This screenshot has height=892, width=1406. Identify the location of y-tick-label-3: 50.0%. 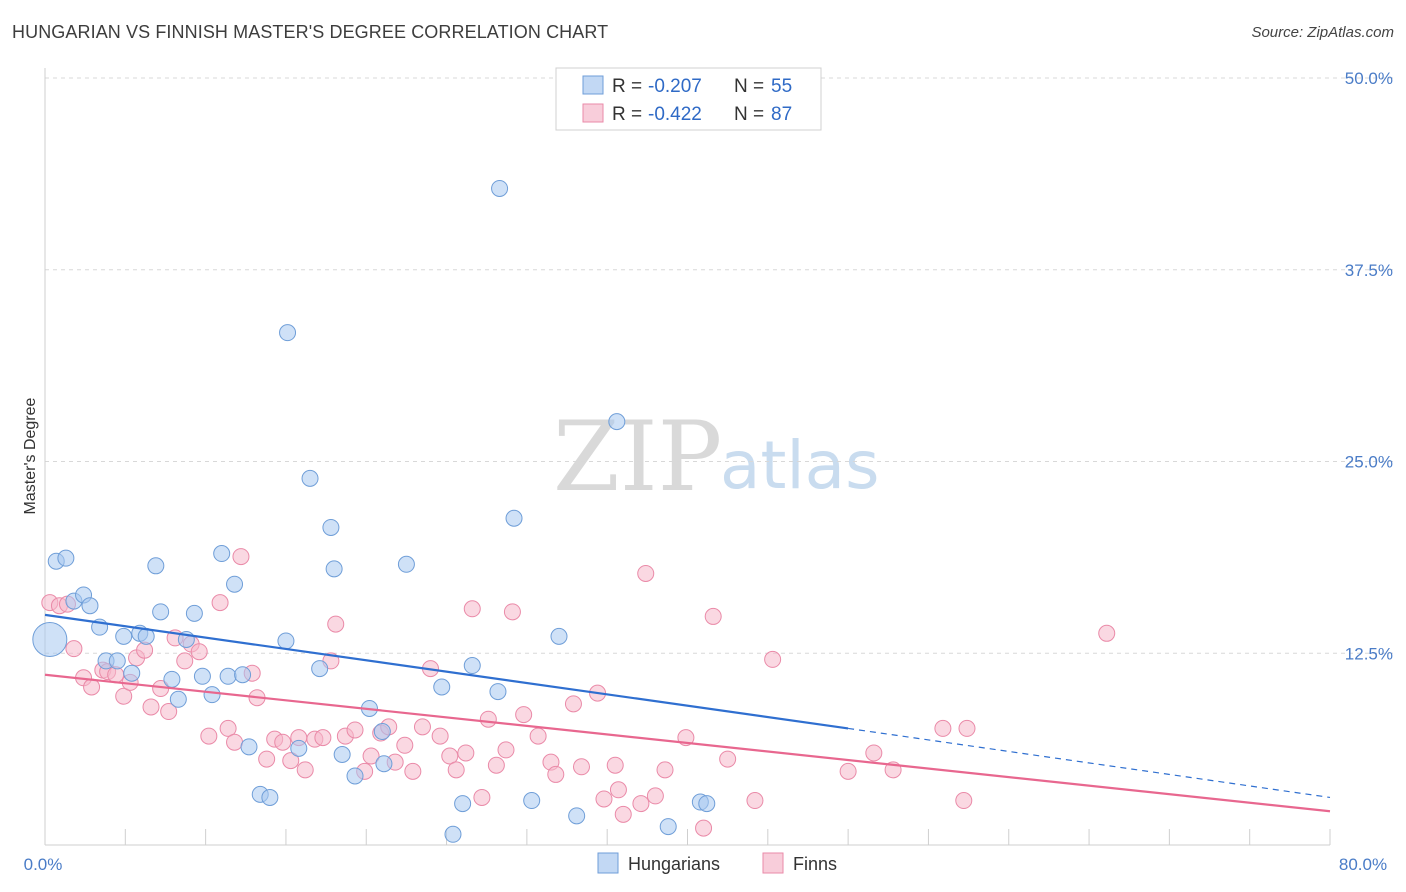
(1369, 78).